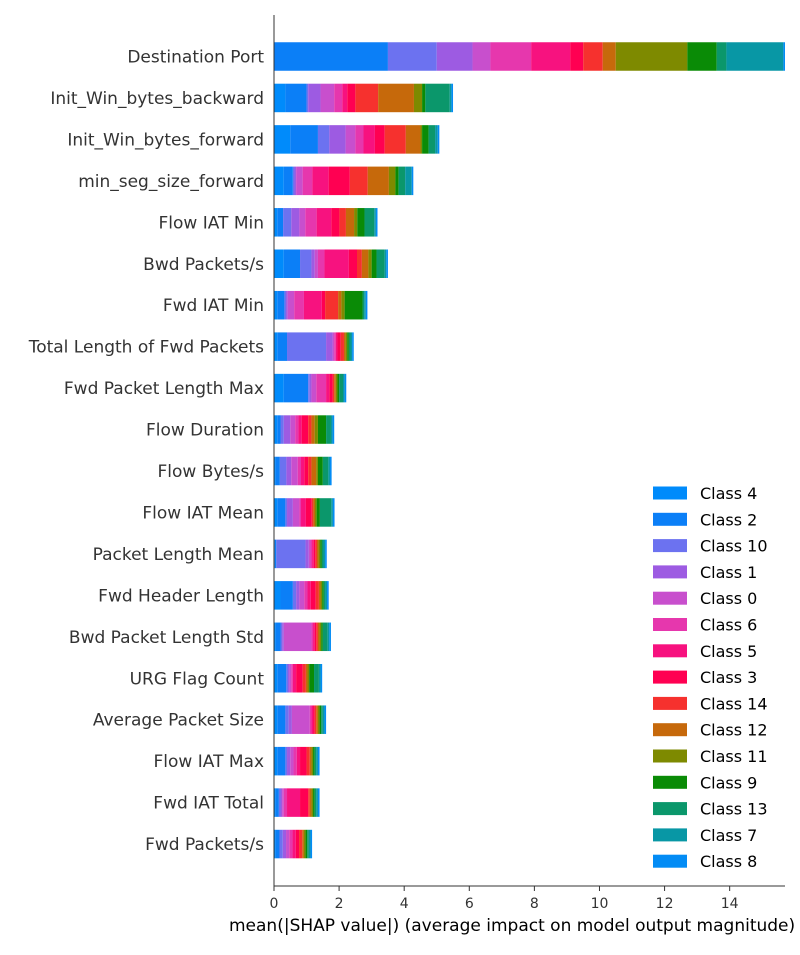 The height and width of the screenshot is (955, 800). I want to click on legend-label: Class 2, so click(728, 519).